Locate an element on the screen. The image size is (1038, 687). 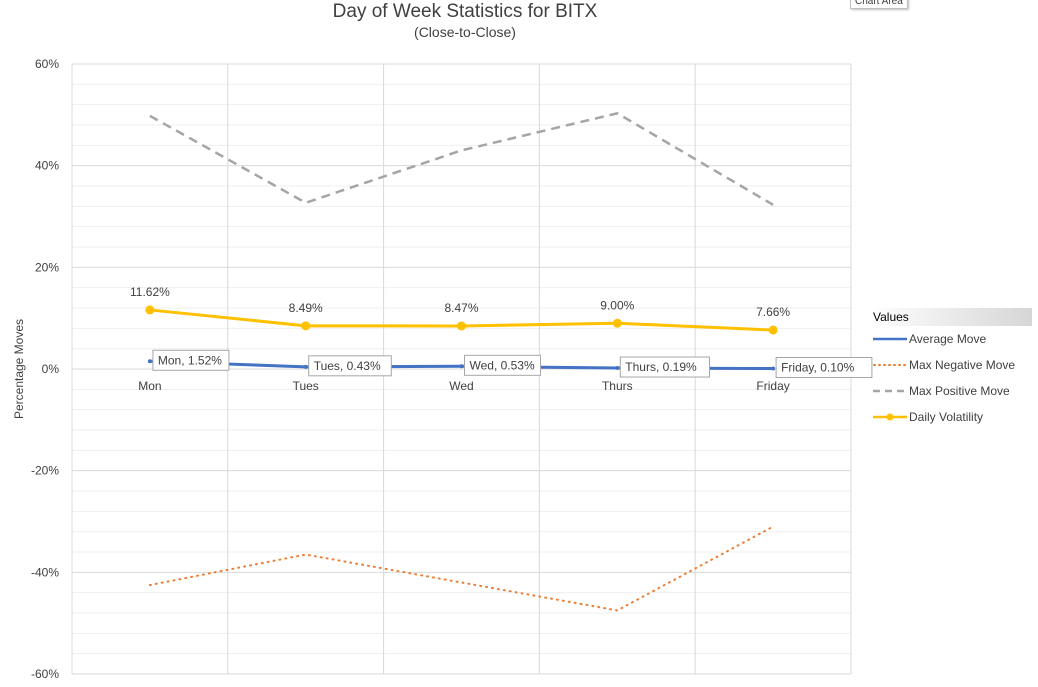
legend-label: Max Negative Move is located at coordinates (962, 365).